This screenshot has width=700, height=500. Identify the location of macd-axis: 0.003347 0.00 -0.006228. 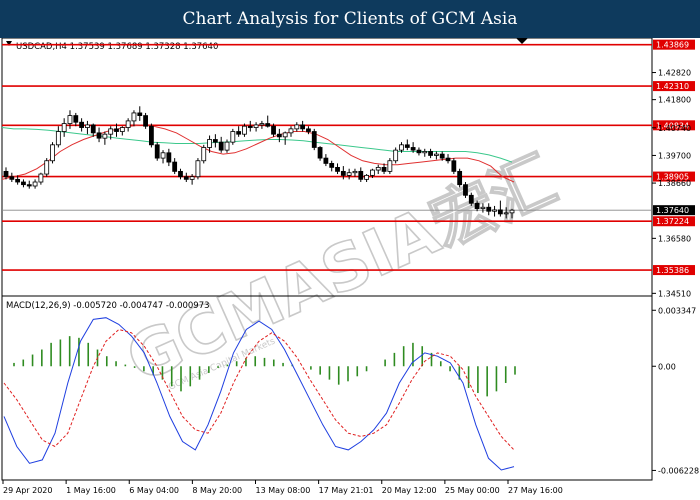
(675, 390).